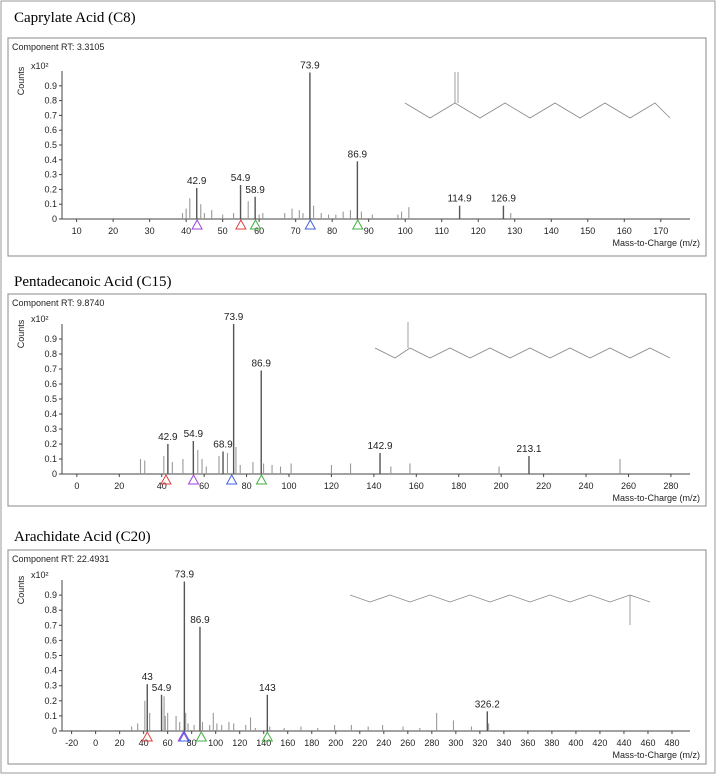 This screenshot has width=716, height=774. Describe the element at coordinates (500, 609) in the screenshot. I see `molecule-c20` at that location.